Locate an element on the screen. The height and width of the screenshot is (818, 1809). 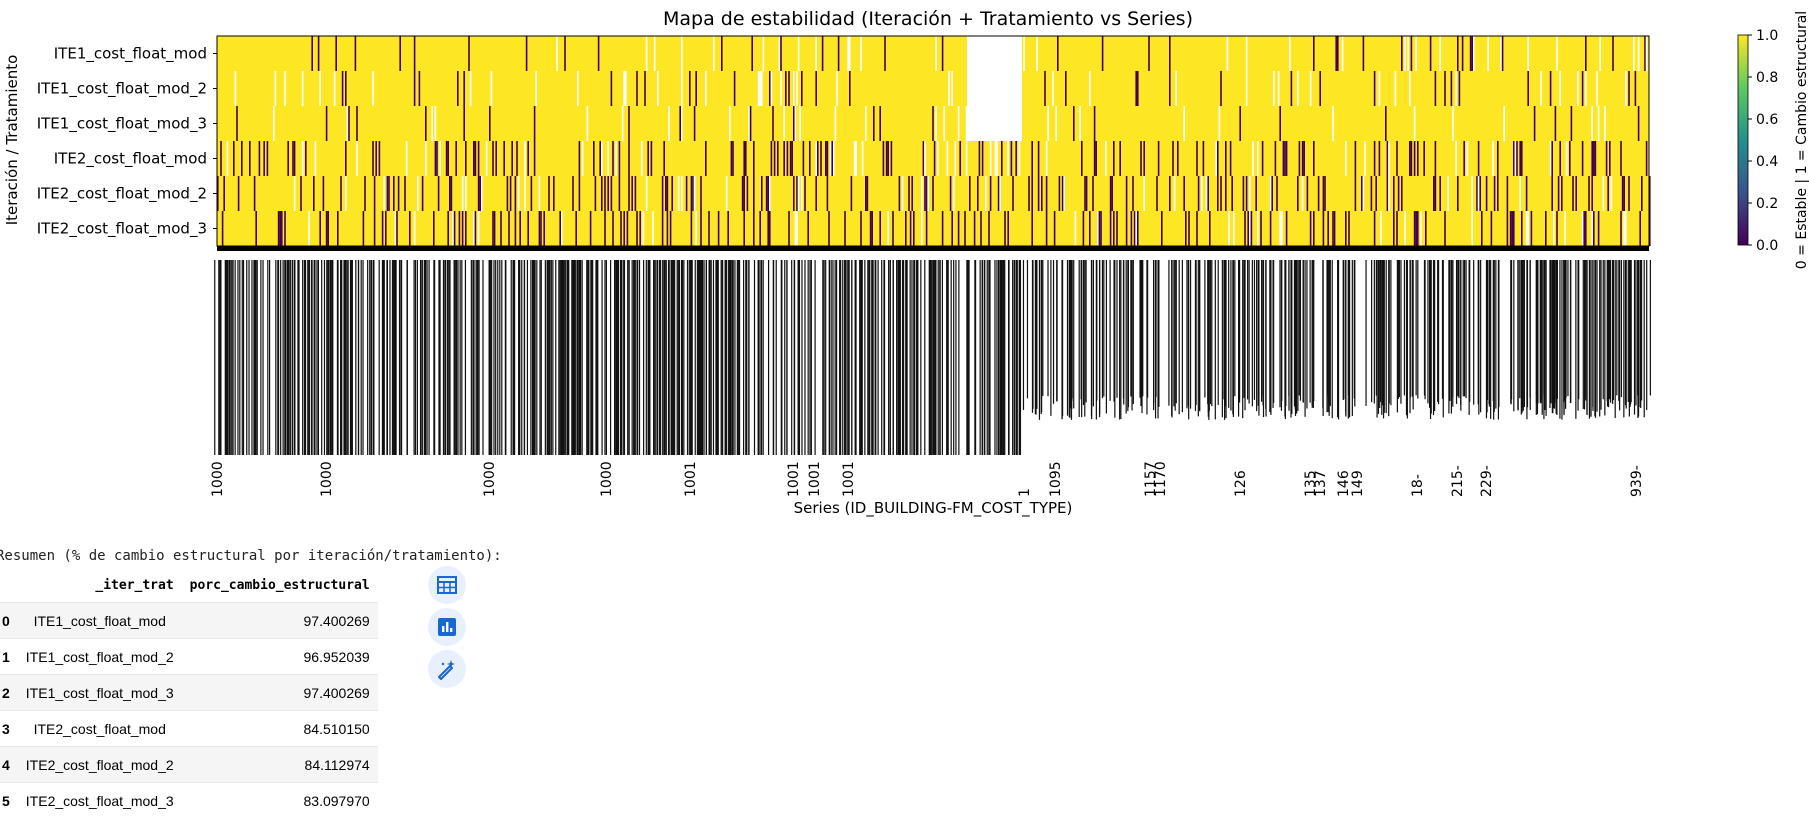
x-tick-label: 1001 is located at coordinates (691, 479).